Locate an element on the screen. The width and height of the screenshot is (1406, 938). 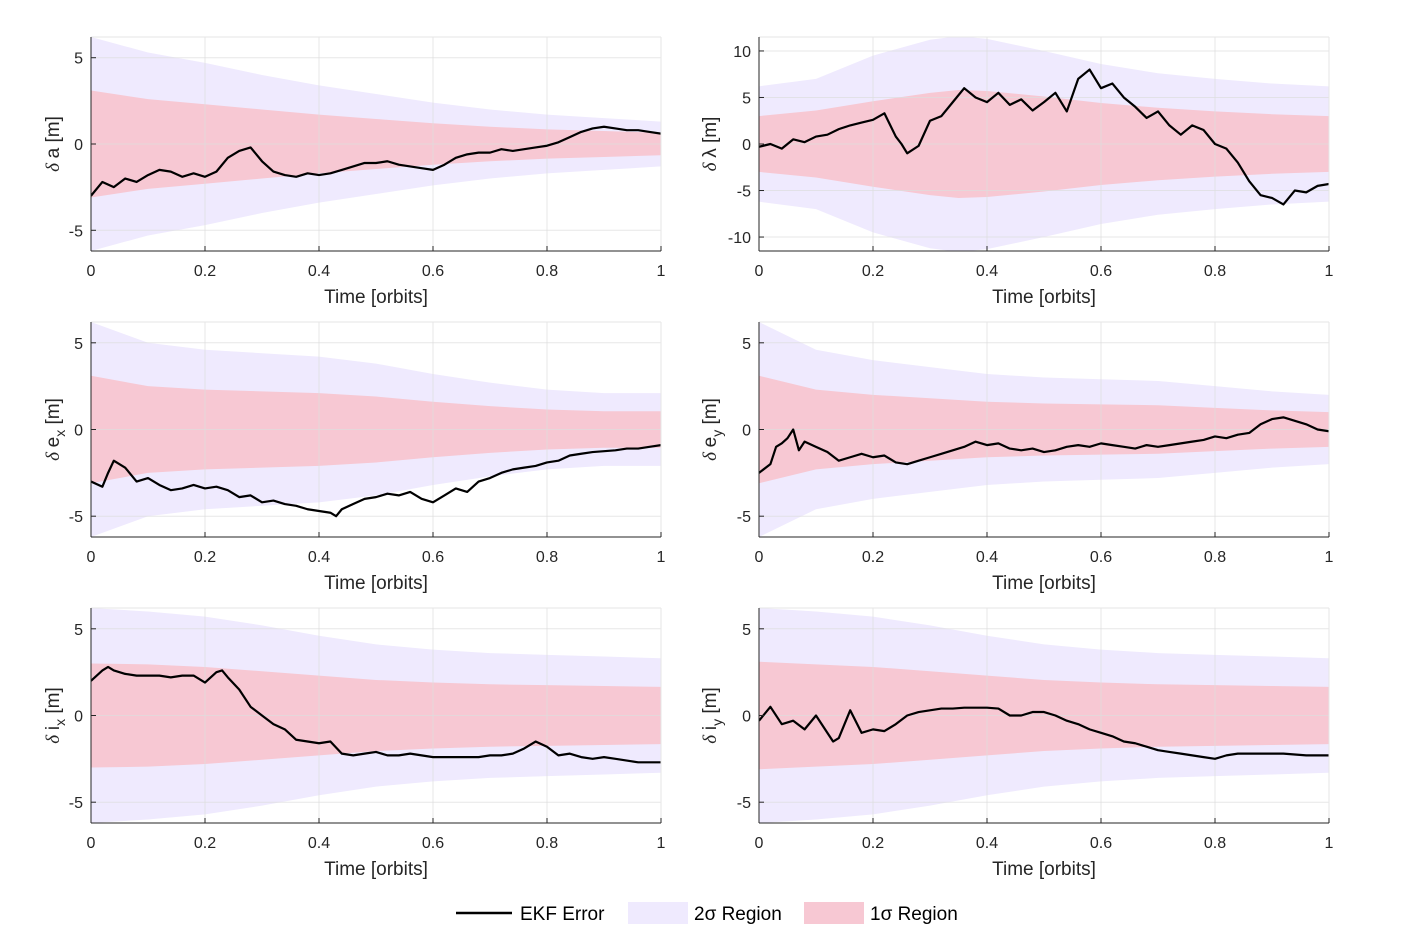
y-tick-label-ex-1: 0 is located at coordinates (78, 431).